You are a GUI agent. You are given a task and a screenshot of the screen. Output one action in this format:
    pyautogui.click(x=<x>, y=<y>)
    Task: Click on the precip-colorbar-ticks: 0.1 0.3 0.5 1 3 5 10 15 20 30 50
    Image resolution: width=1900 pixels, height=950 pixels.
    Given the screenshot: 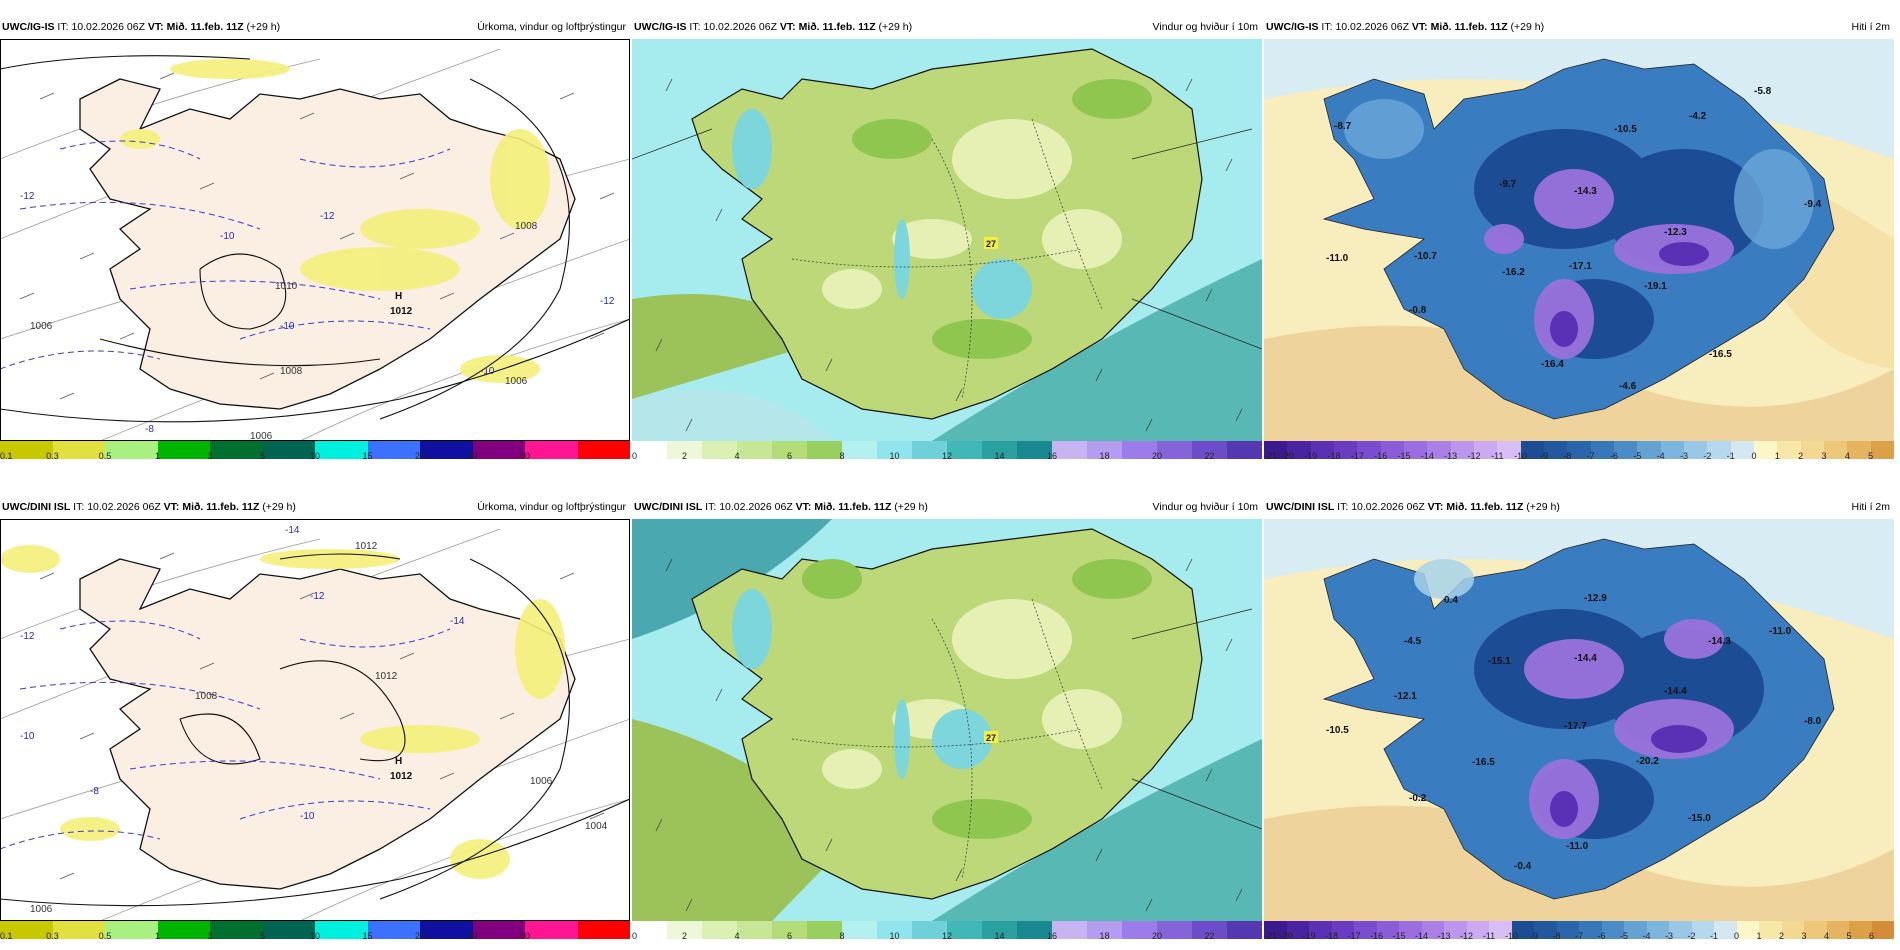 What is the action you would take?
    pyautogui.click(x=315, y=459)
    